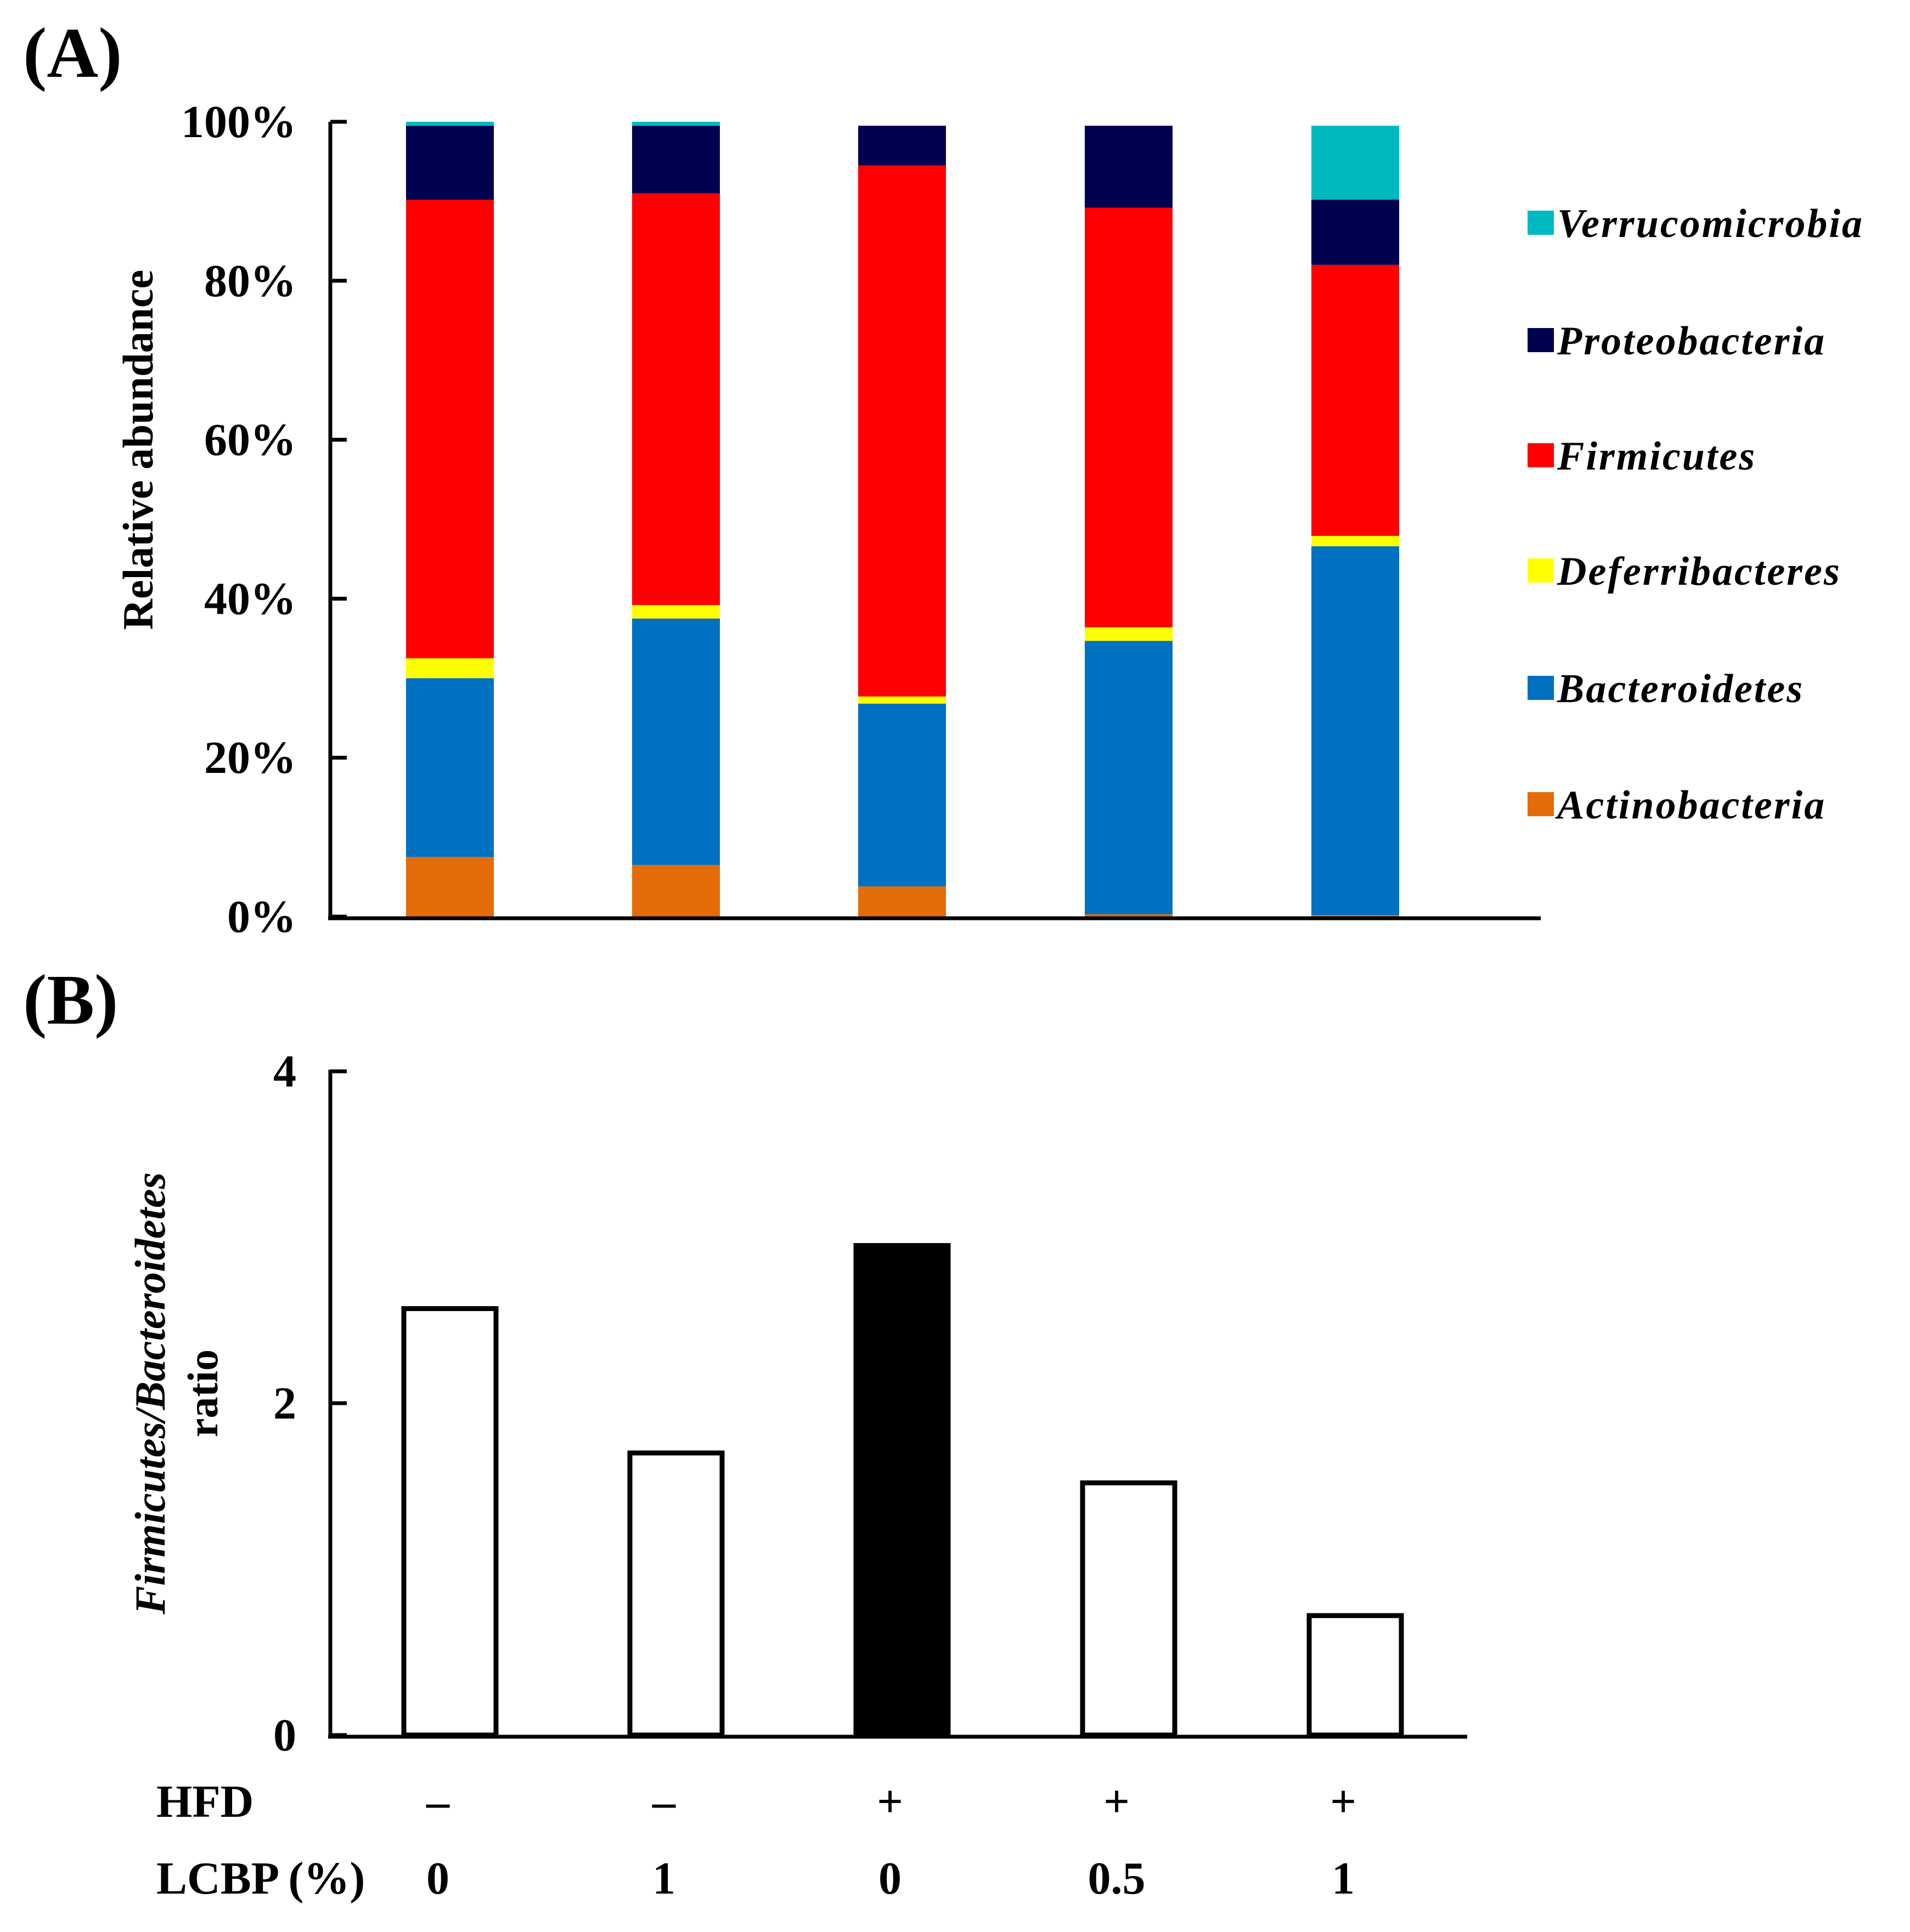 The image size is (1910, 1932). I want to click on panel-a-label: (A), so click(72, 53).